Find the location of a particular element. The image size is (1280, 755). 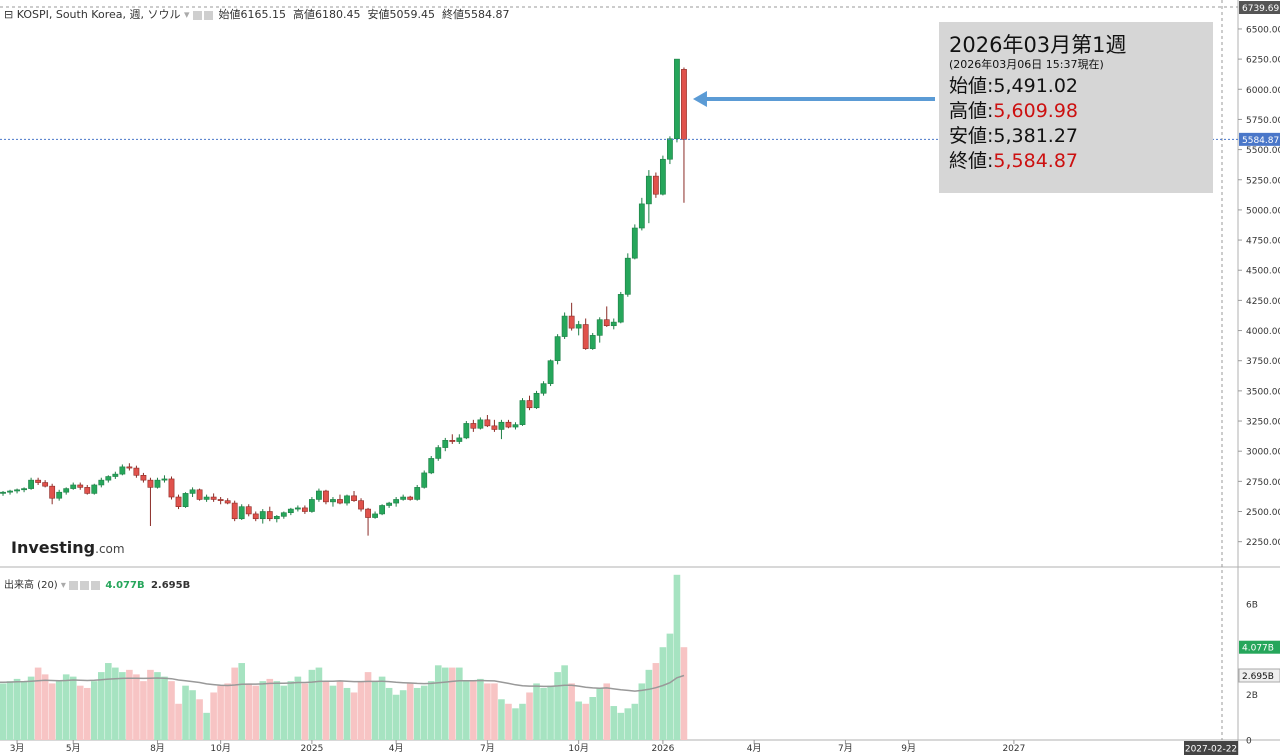

y-tick-label: 6500.00 is located at coordinates (1263, 30).